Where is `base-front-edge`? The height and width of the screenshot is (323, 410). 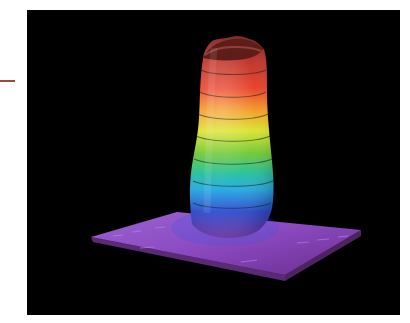 base-front-edge is located at coordinates (188, 259).